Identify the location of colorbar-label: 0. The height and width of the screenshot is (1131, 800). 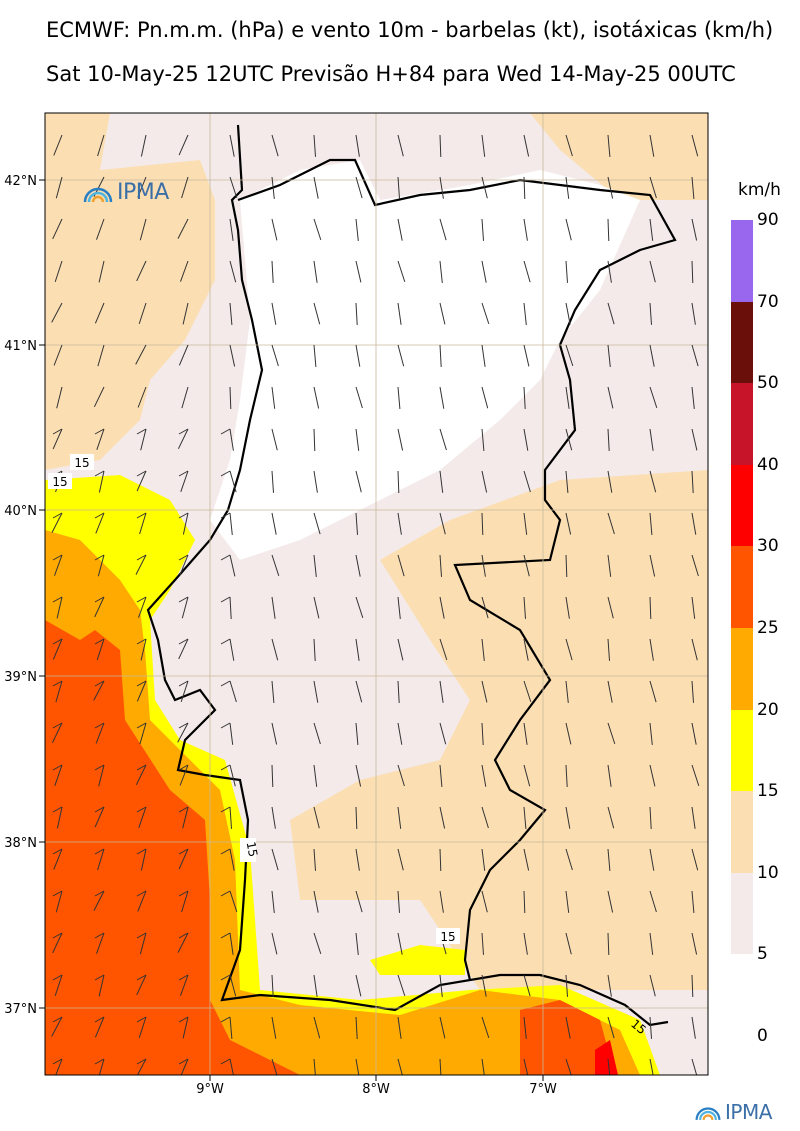
(762, 1036).